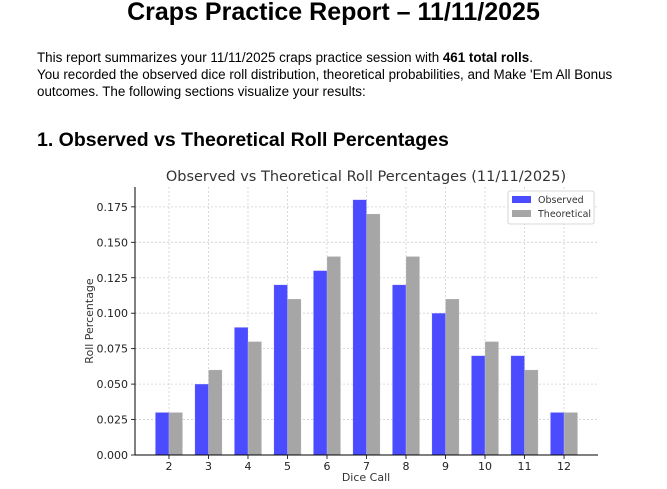 This screenshot has width=667, height=489. Describe the element at coordinates (113, 349) in the screenshot. I see `y-tick-label: 0.075` at that location.